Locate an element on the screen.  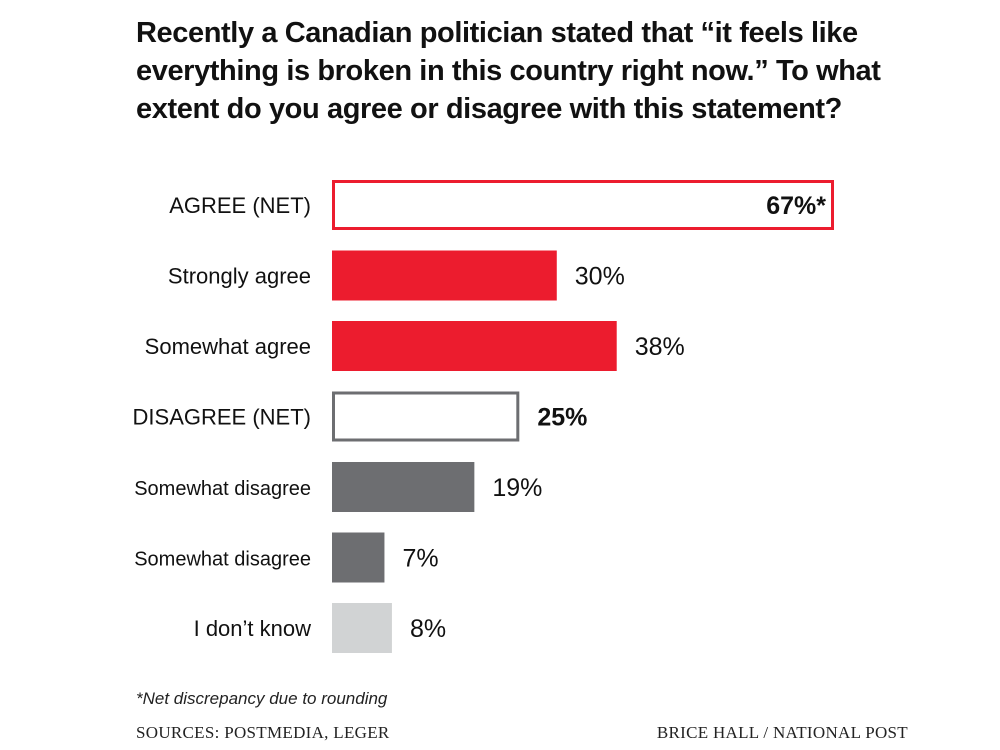
value-label-i-don-t-know-6: 8% is located at coordinates (428, 629).